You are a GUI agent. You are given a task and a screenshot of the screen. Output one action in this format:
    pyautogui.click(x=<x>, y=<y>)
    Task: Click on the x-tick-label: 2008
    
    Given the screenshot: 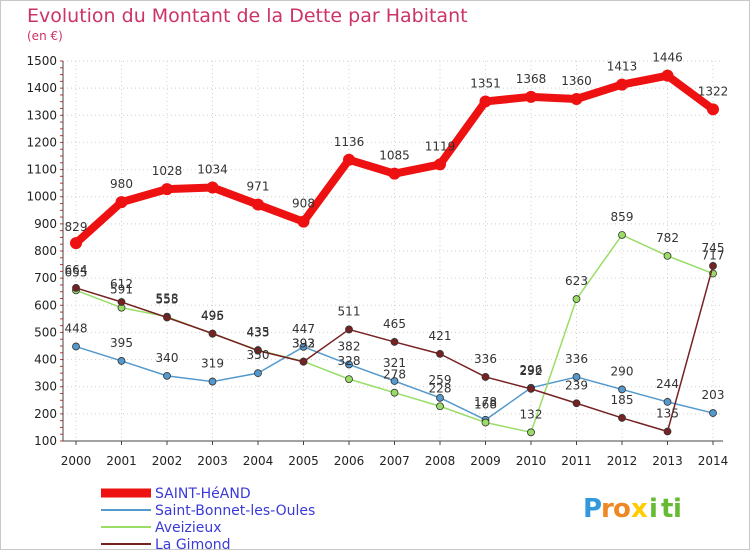 What is the action you would take?
    pyautogui.click(x=440, y=461)
    